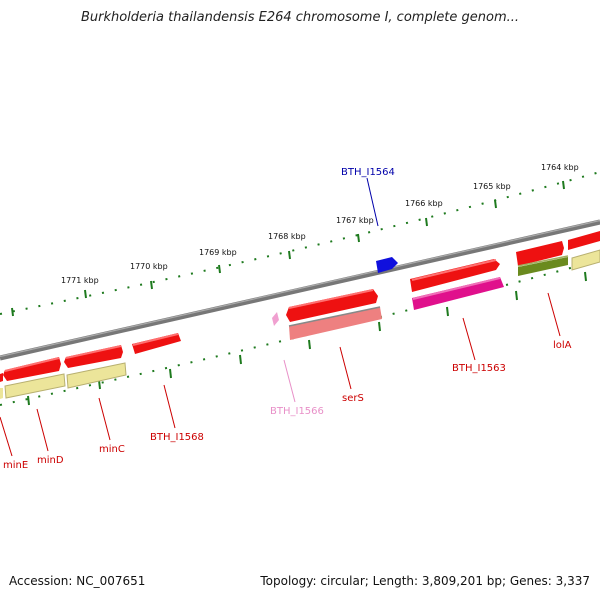 The width and height of the screenshot is (600, 600). What do you see at coordinates (479, 368) in the screenshot?
I see `gene-label-bth-i1563: BTH_I1563` at bounding box center [479, 368].